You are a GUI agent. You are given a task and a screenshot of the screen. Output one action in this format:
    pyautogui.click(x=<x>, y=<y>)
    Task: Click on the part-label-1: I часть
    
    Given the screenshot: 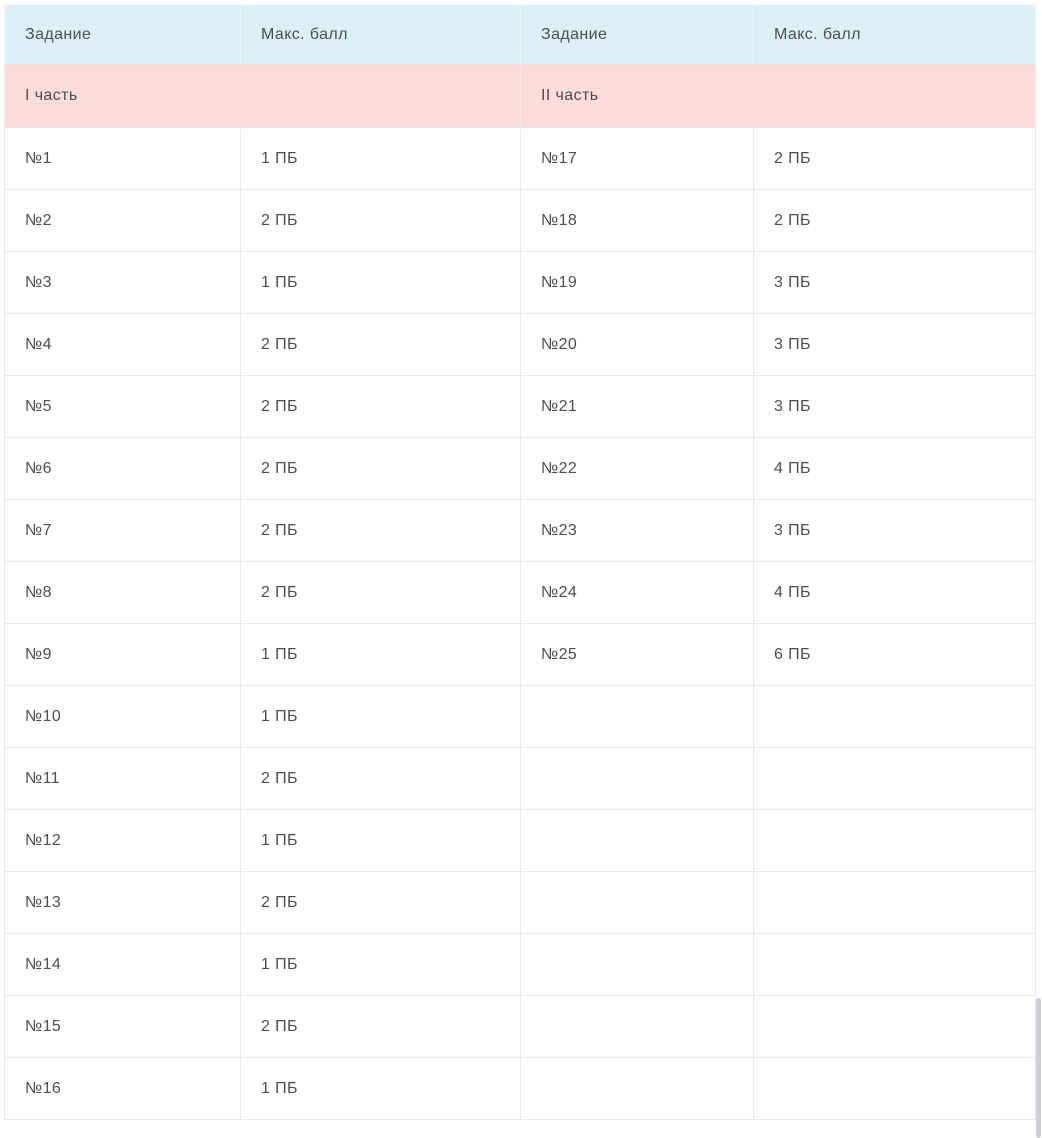 What is the action you would take?
    pyautogui.click(x=262, y=96)
    